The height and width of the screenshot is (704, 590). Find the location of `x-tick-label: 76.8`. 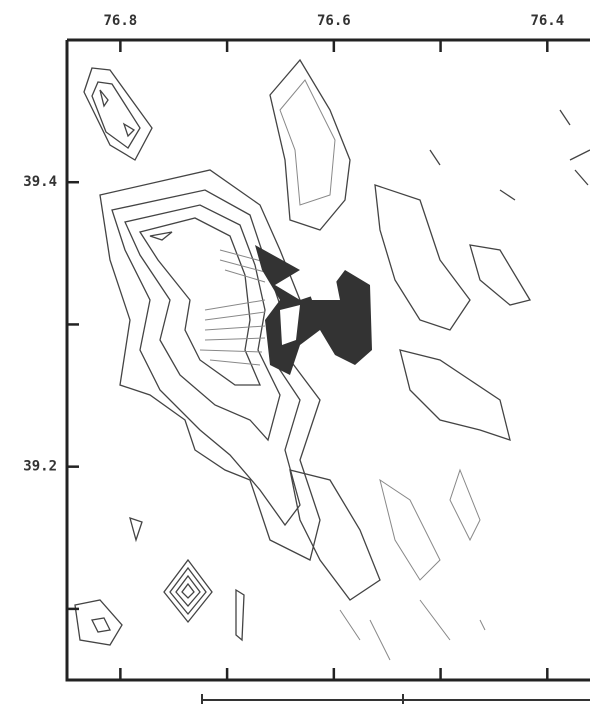

x-tick-label: 76.8 is located at coordinates (121, 21).